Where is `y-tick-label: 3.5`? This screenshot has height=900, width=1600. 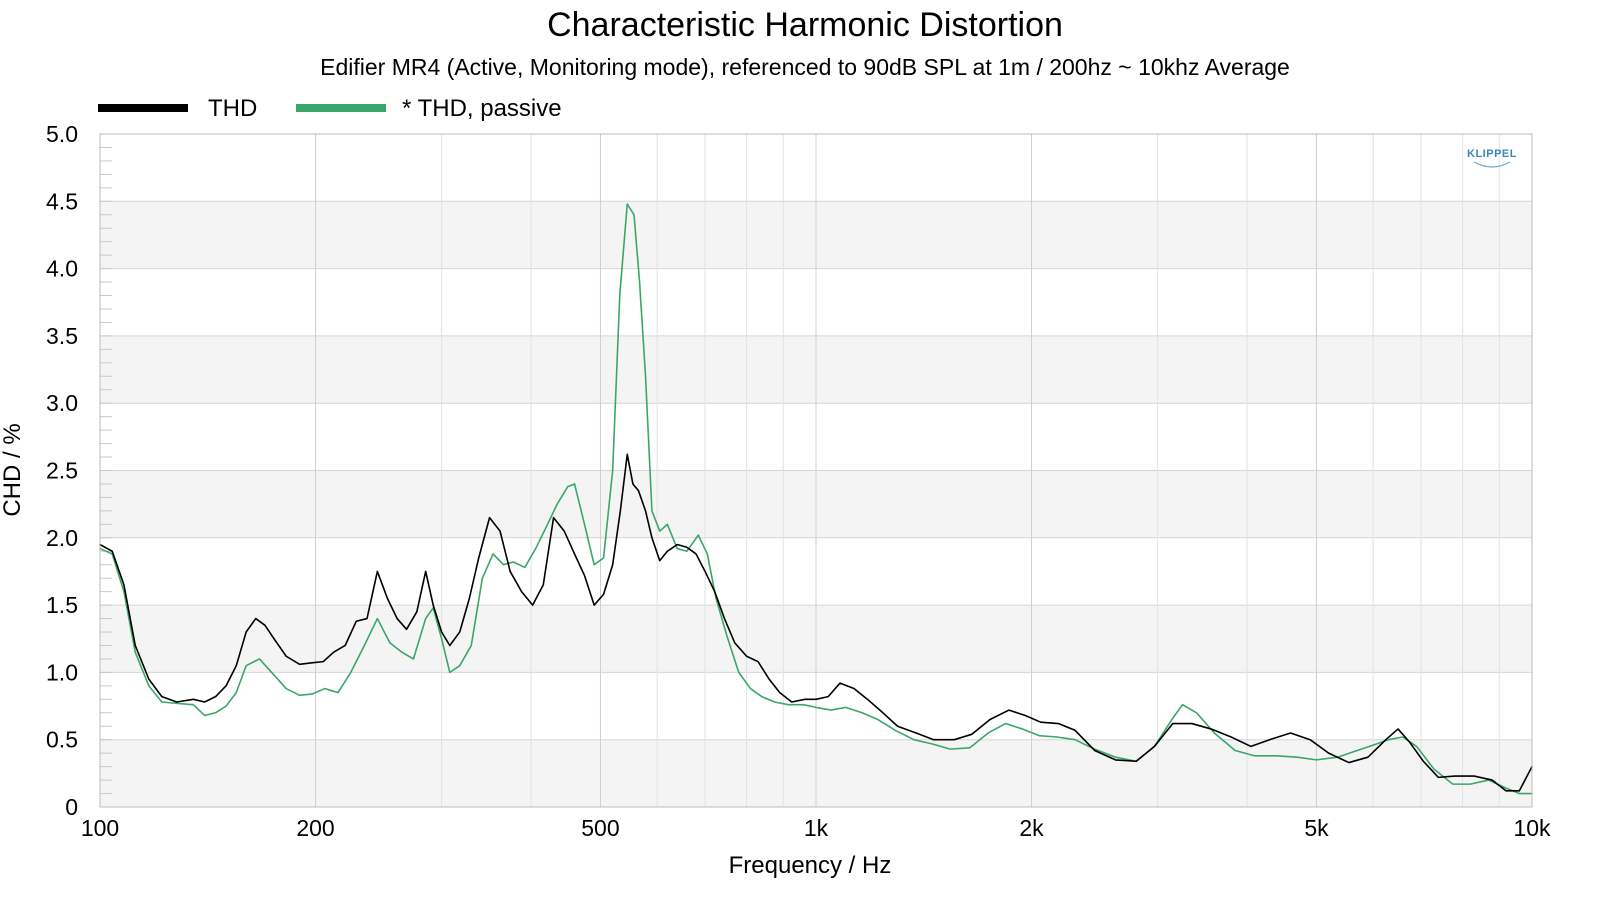
y-tick-label: 3.5 is located at coordinates (62, 336).